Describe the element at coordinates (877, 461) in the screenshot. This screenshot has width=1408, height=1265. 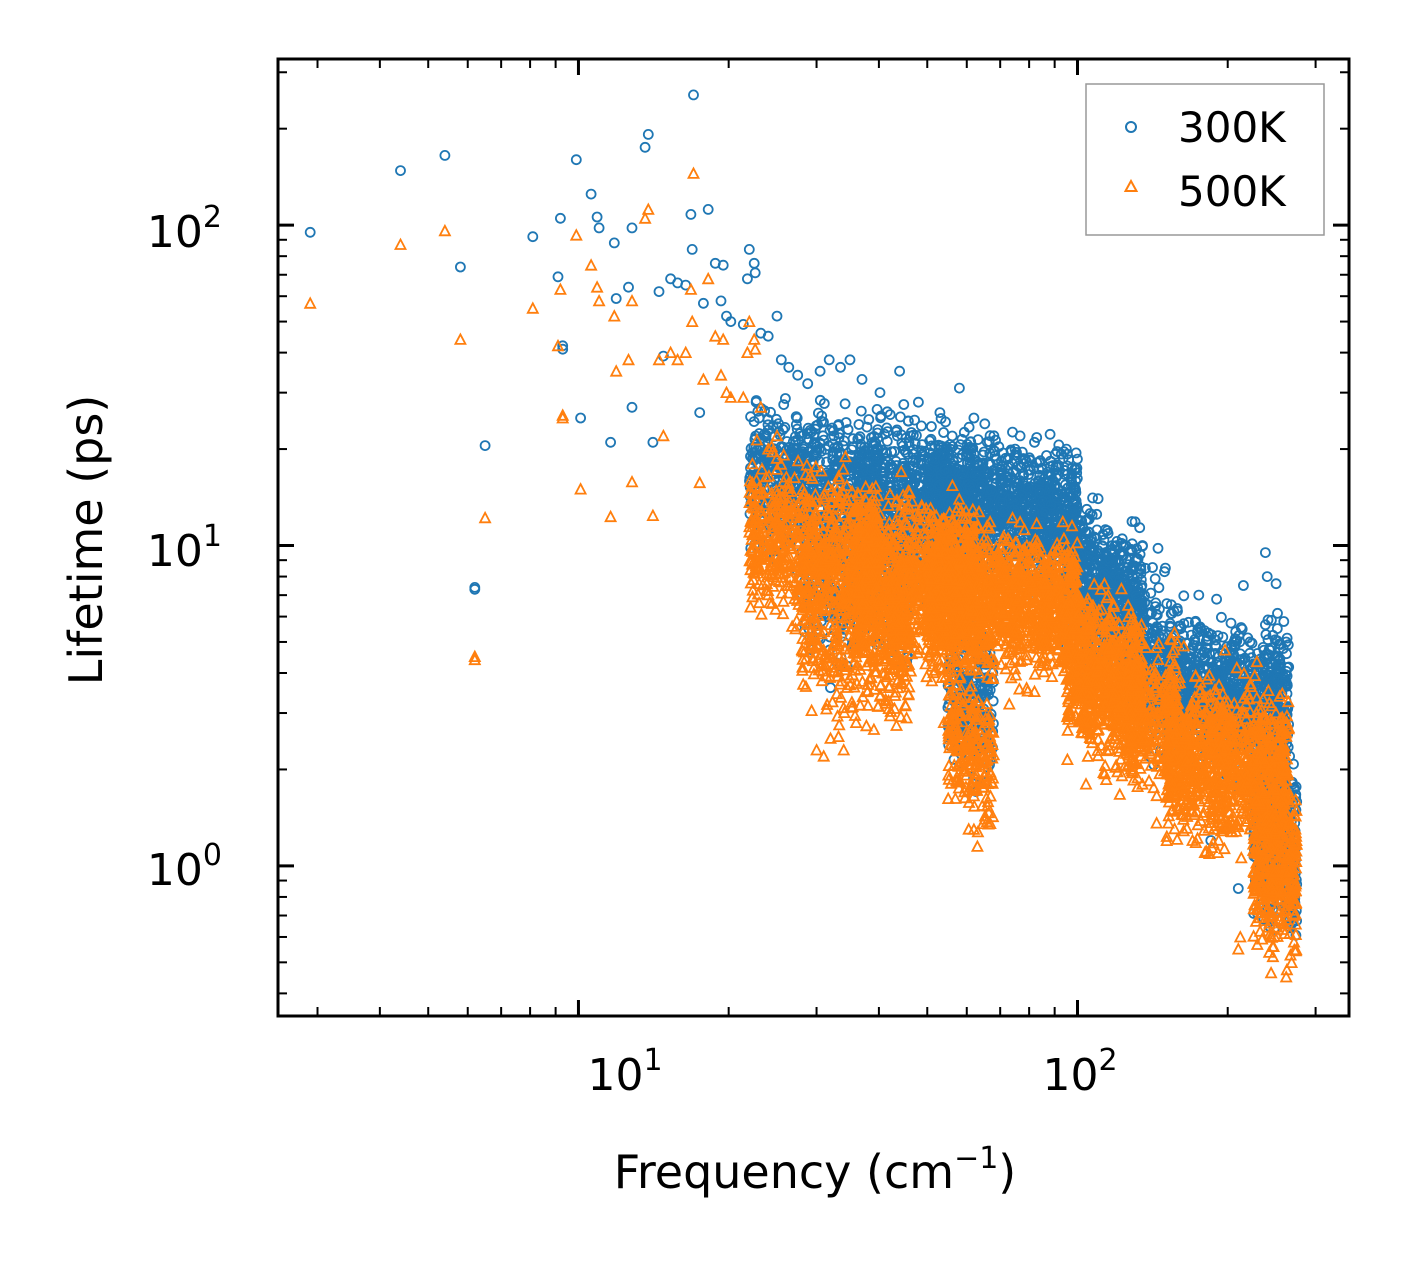
I see `point-300K-2074` at that location.